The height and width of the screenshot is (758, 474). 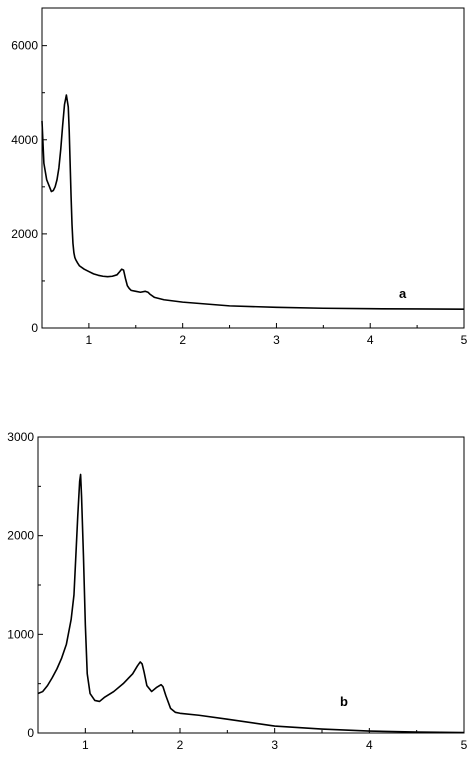 I want to click on panel-label-a: a, so click(x=403, y=293).